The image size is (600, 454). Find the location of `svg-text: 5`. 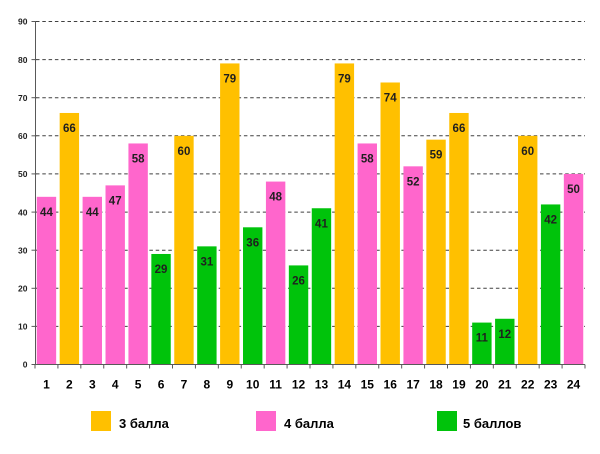

svg-text: 5 is located at coordinates (138, 385).